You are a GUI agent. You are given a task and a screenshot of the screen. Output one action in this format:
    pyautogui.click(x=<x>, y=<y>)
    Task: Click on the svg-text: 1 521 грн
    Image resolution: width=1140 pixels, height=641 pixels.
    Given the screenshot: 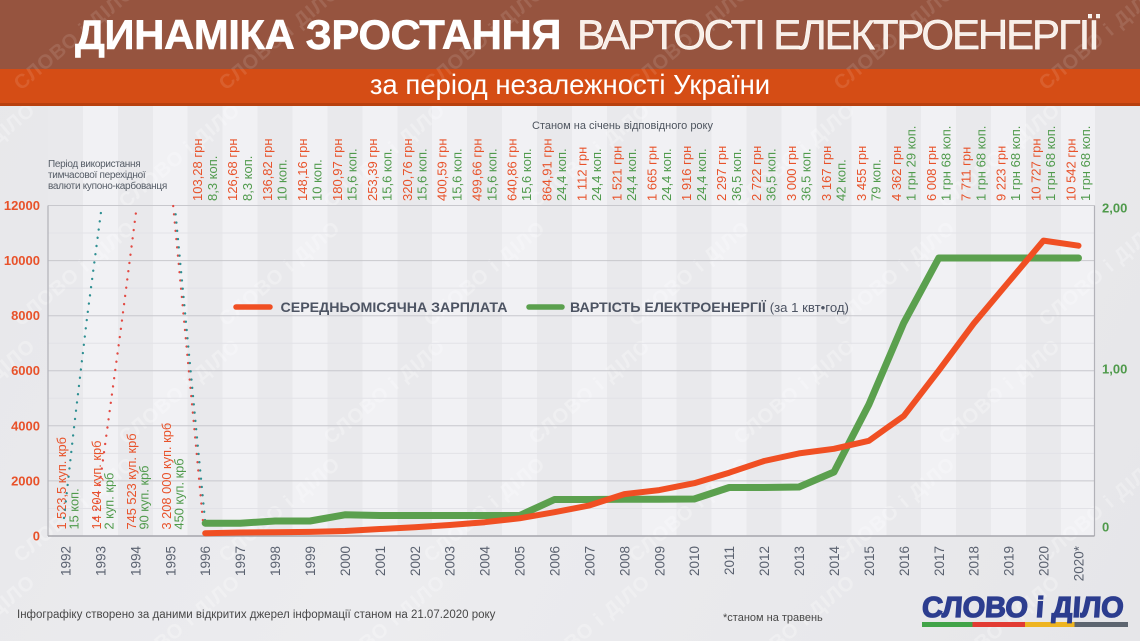 What is the action you would take?
    pyautogui.click(x=616, y=173)
    